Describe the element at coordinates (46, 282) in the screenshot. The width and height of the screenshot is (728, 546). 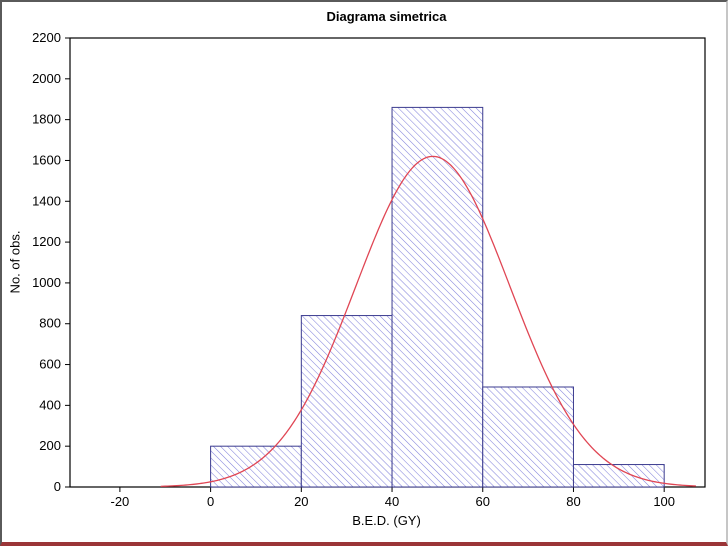
I see `y-tick-label: 1000` at that location.